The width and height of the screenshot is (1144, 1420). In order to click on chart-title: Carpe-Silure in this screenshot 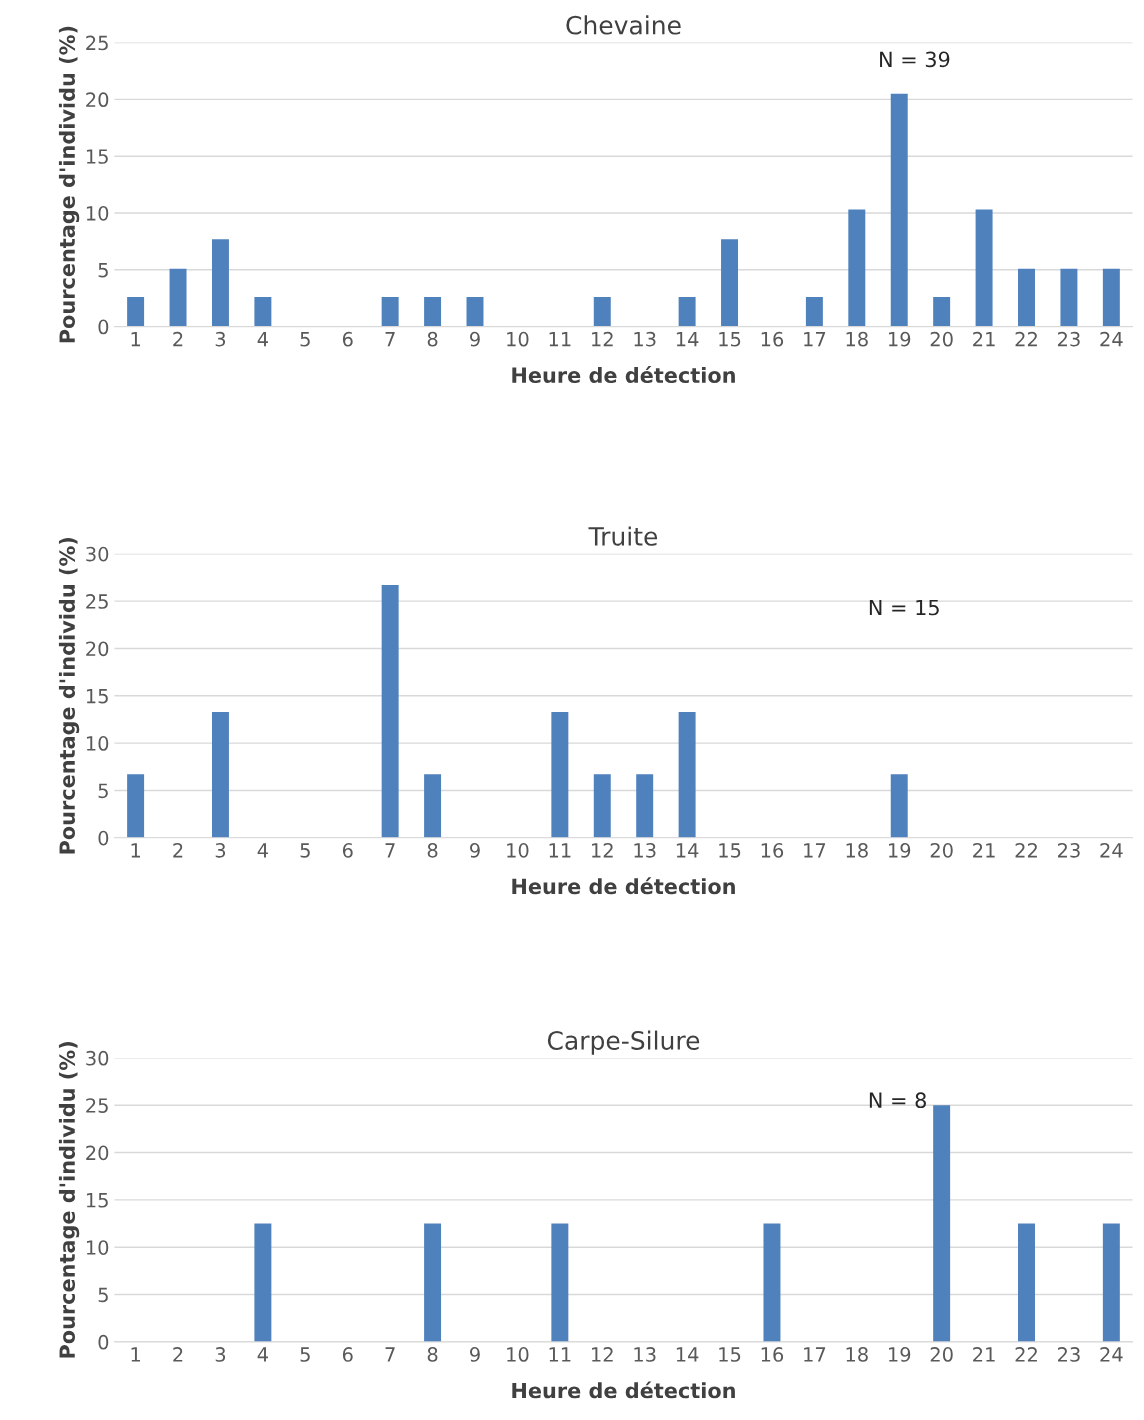, I will do `click(623, 1042)`.